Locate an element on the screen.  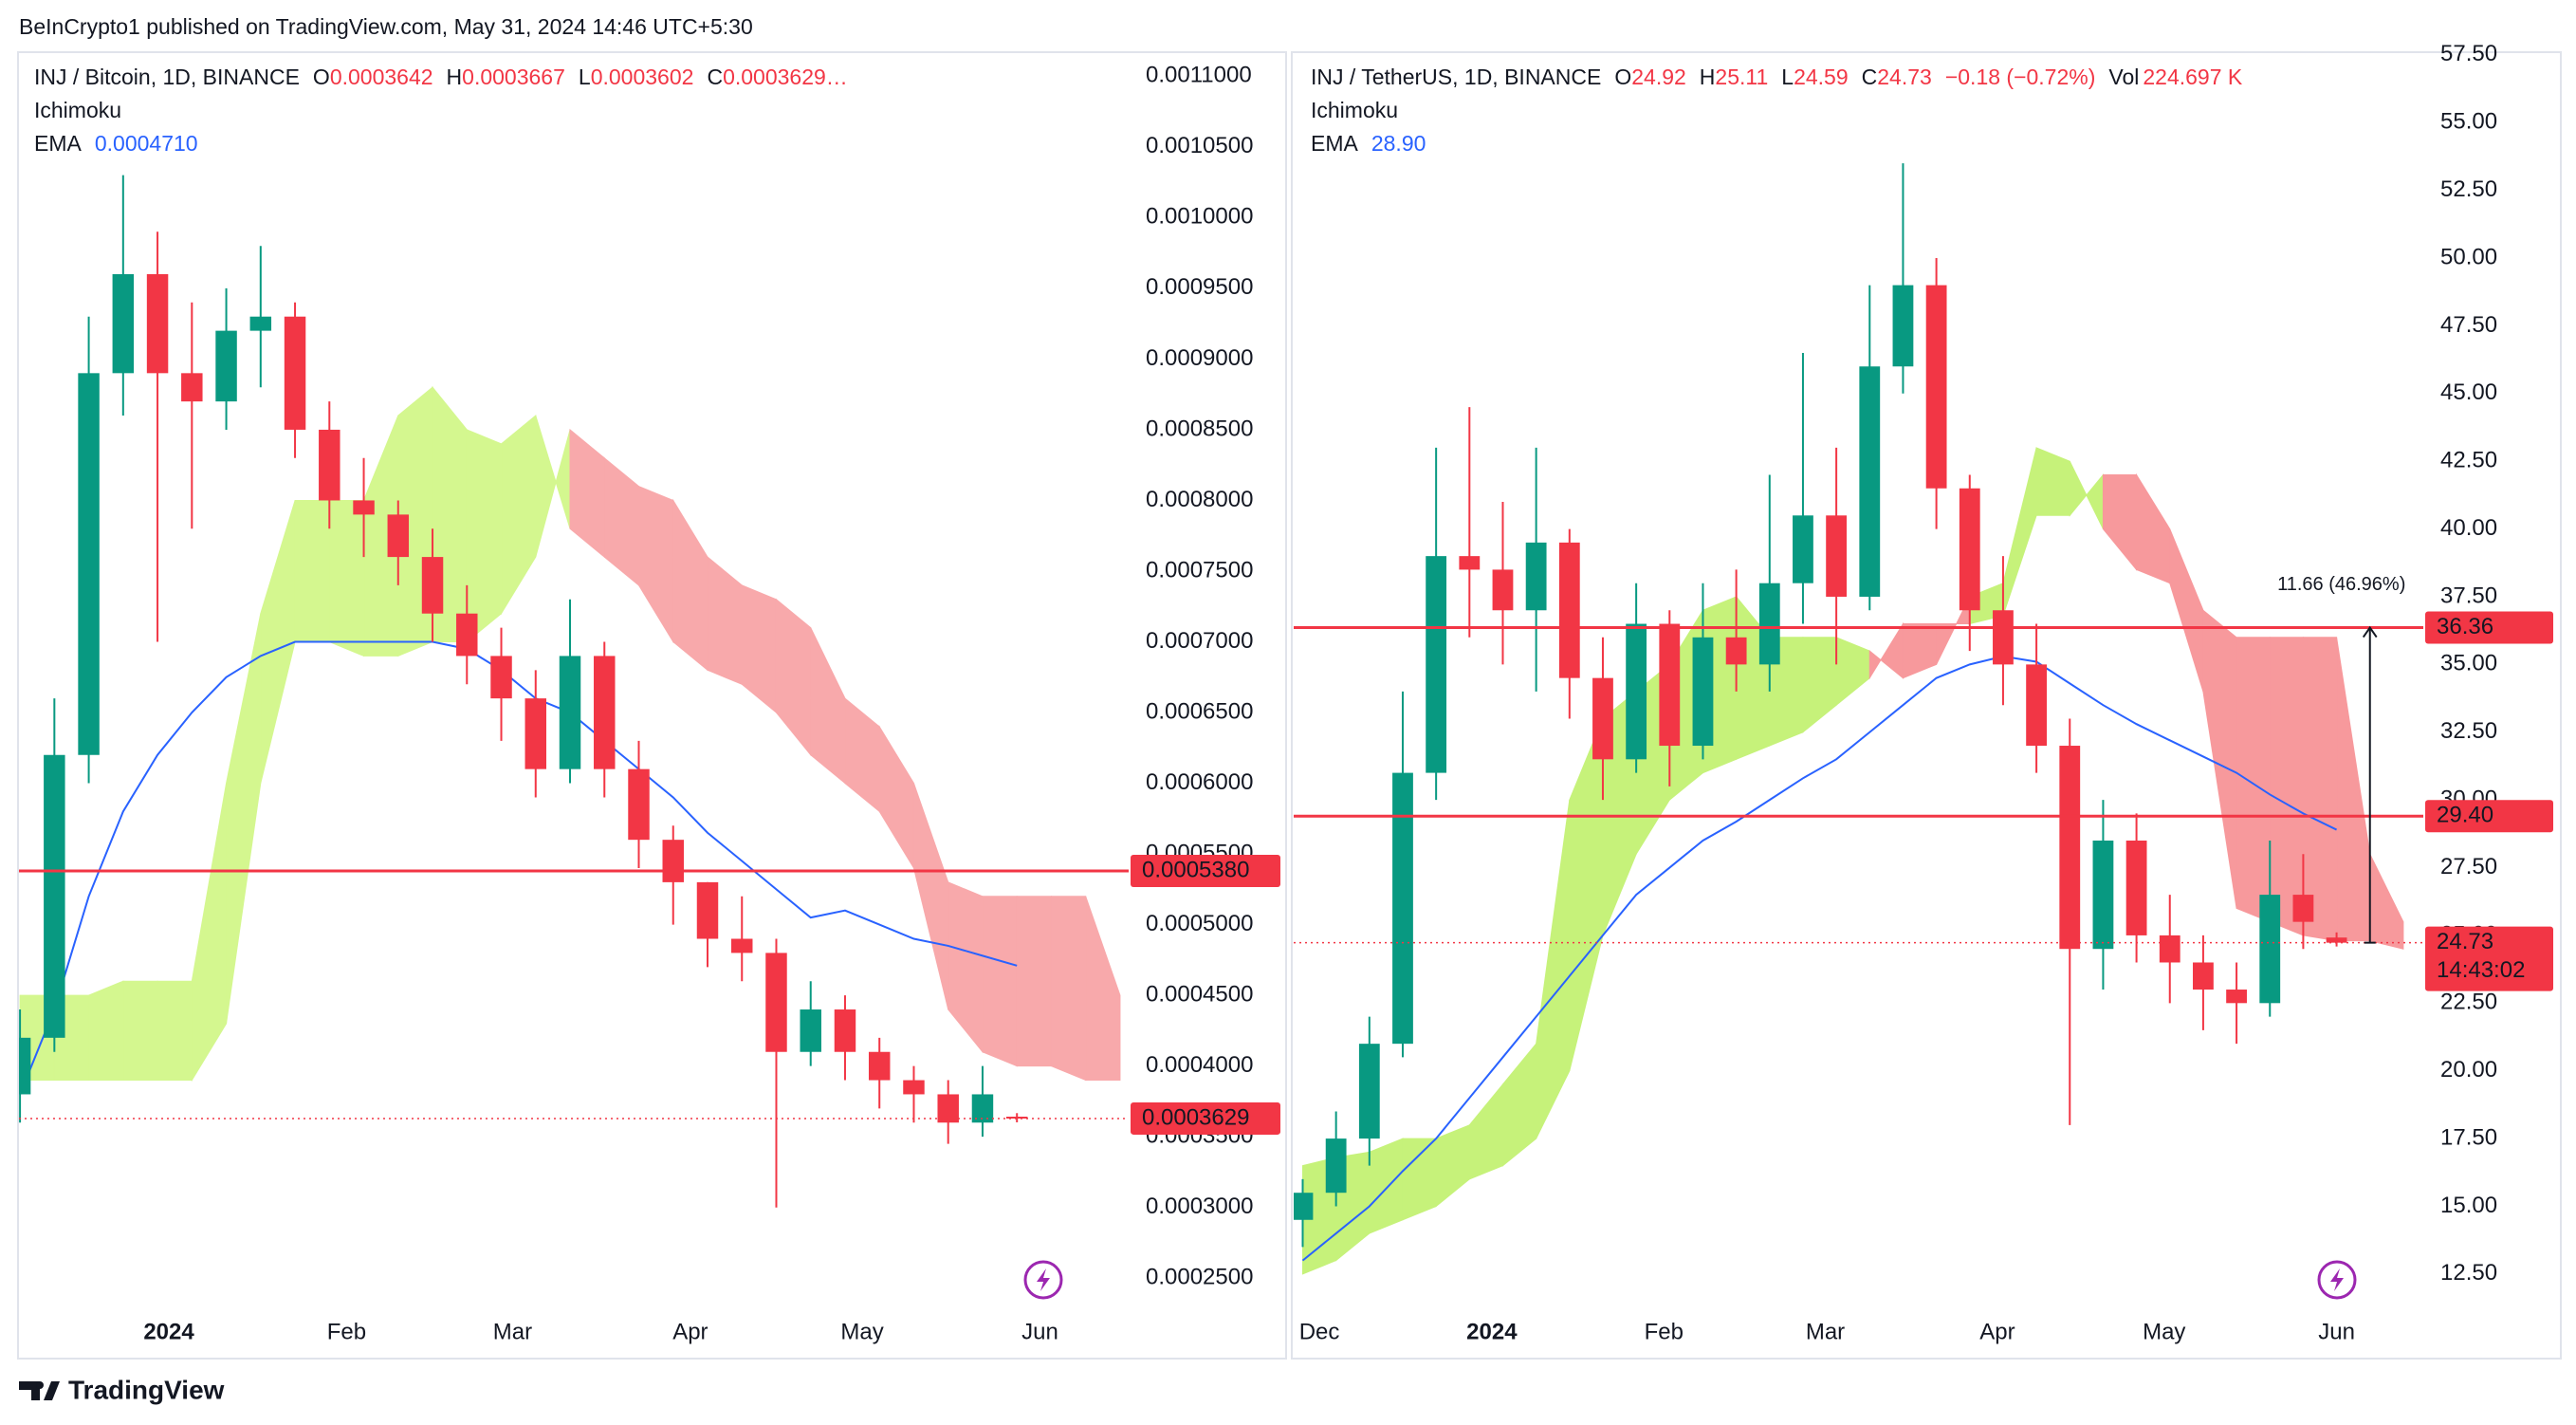
y-tick-label: 40.00 is located at coordinates (2468, 528).